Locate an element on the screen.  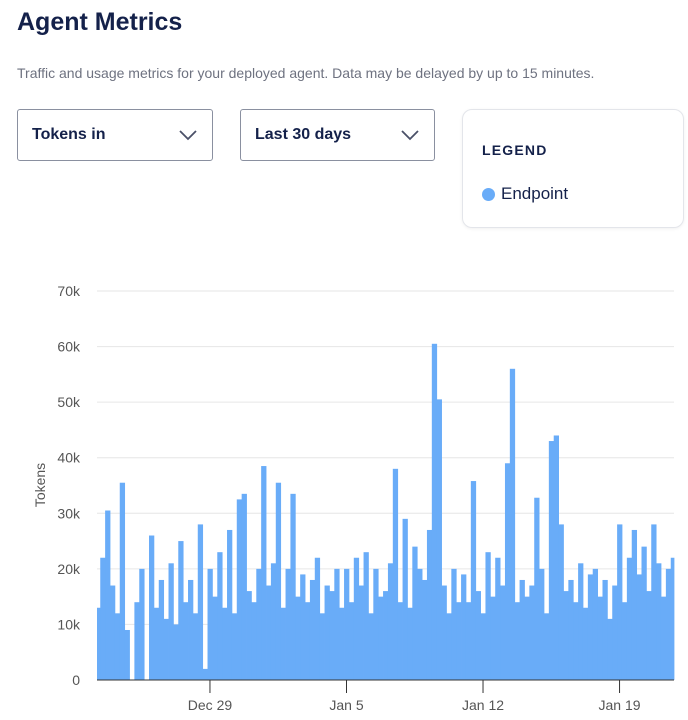
legend-item-label: Endpoint is located at coordinates (535, 193).